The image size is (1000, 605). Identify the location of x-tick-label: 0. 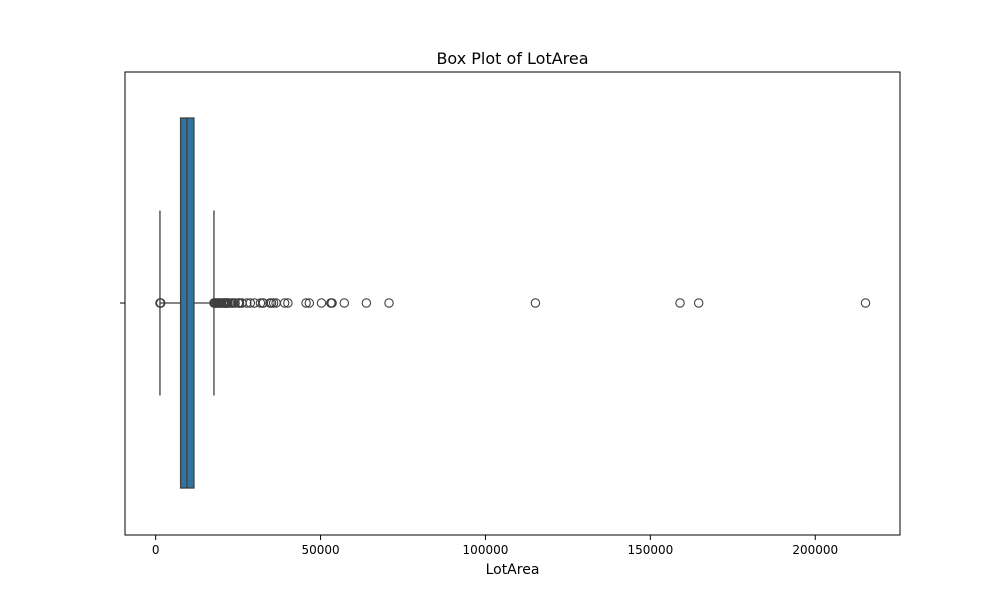
(156, 550).